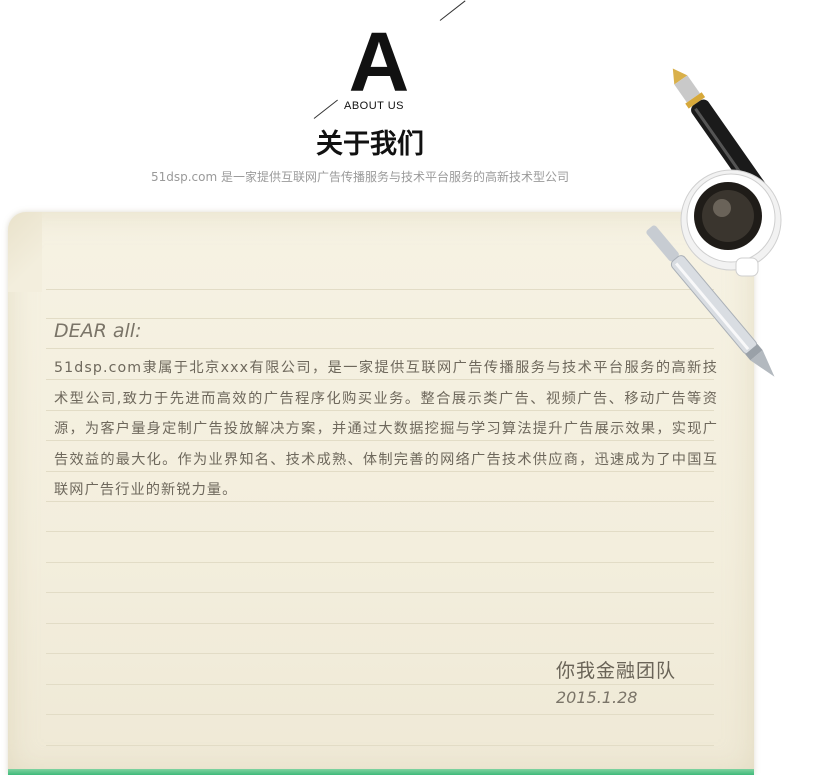 This screenshot has height=775, width=813. What do you see at coordinates (710, 301) in the screenshot?
I see `ballpoint-pen-icon` at bounding box center [710, 301].